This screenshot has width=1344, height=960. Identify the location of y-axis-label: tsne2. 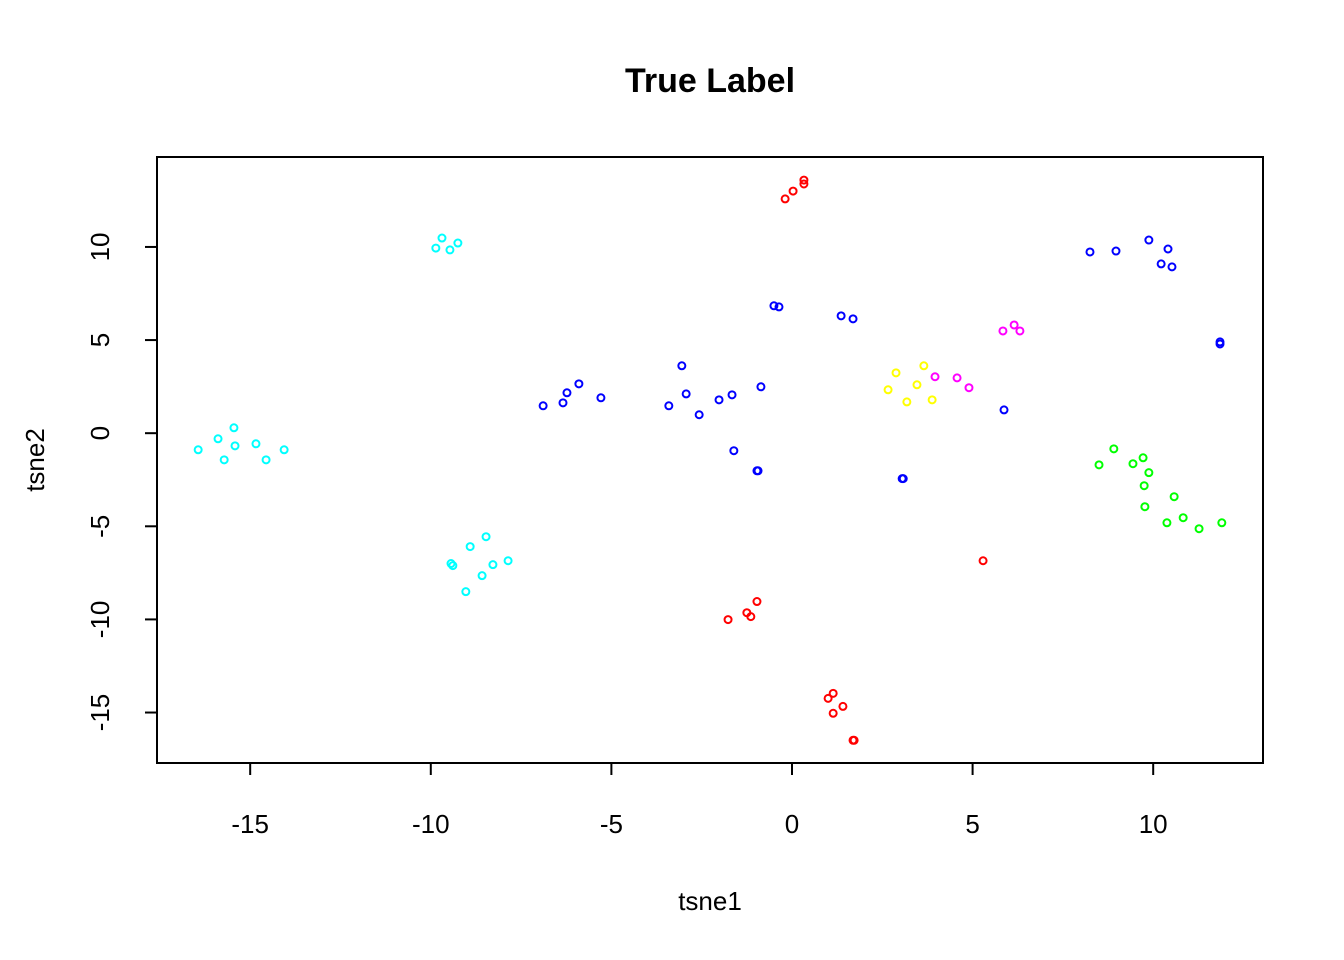
(35, 460).